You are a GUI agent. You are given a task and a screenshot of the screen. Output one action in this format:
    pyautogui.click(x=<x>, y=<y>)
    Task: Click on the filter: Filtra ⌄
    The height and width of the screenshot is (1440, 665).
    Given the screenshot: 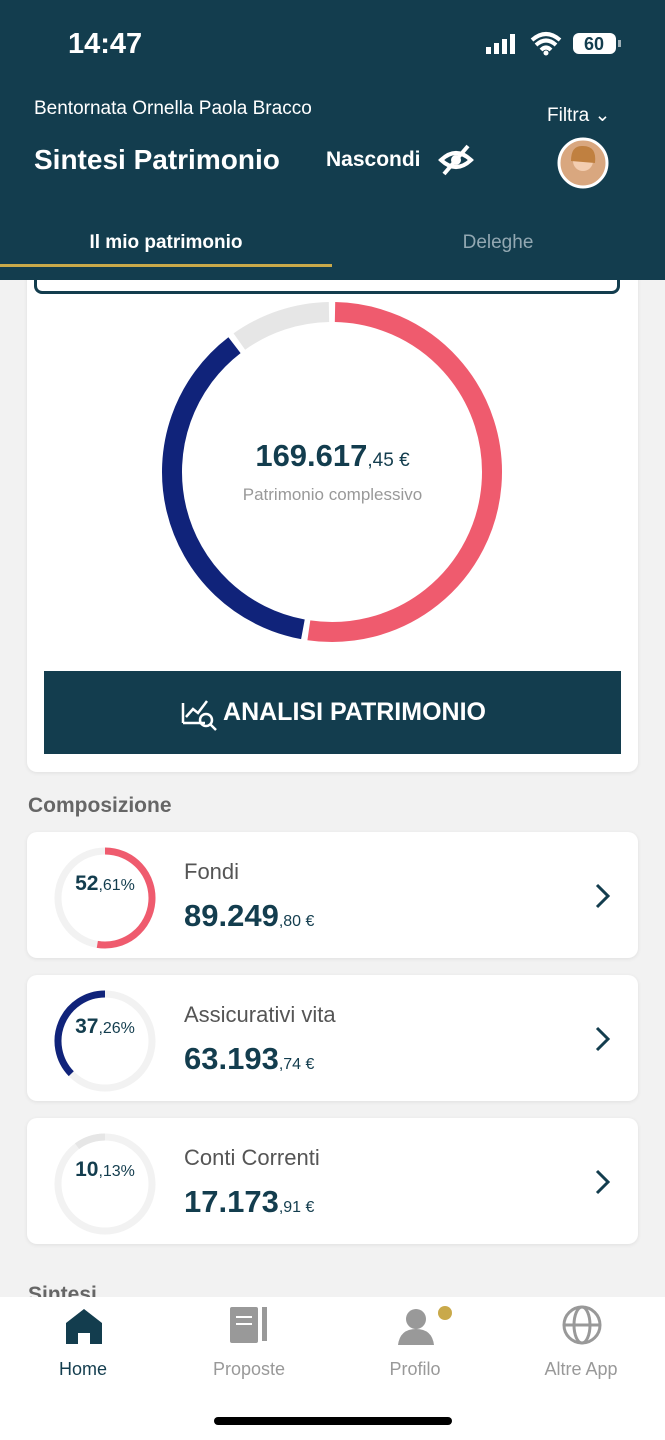 What is the action you would take?
    pyautogui.click(x=579, y=115)
    